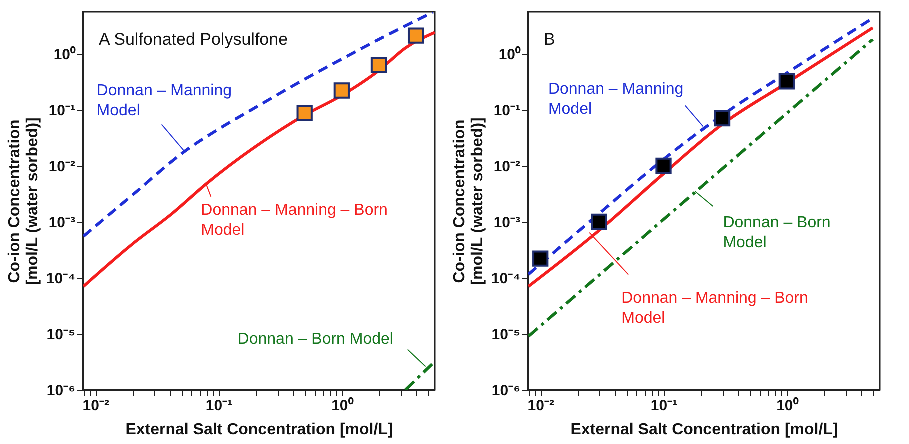  Describe the element at coordinates (193, 39) in the screenshot. I see `text: A Sulfonated Polysulfone` at that location.